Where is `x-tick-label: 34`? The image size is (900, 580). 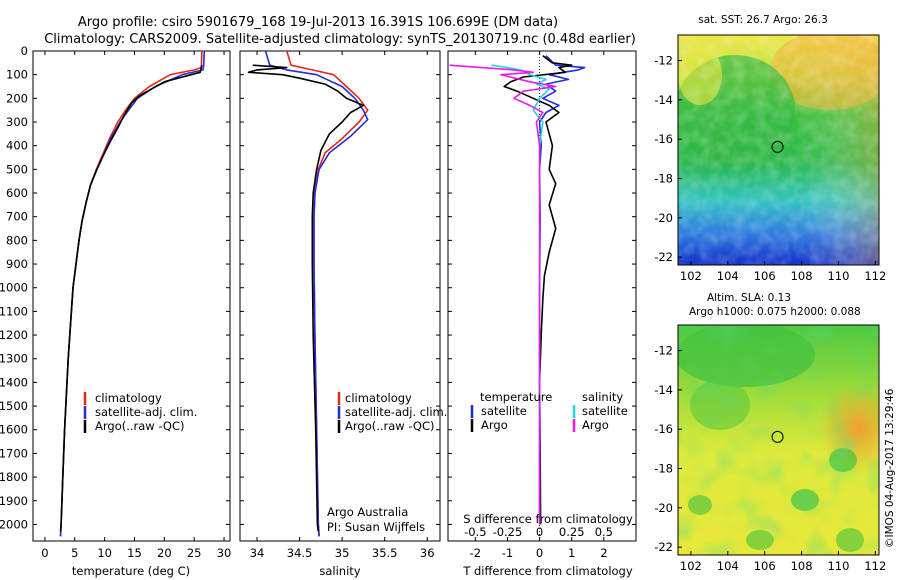
x-tick-label: 34 is located at coordinates (257, 553).